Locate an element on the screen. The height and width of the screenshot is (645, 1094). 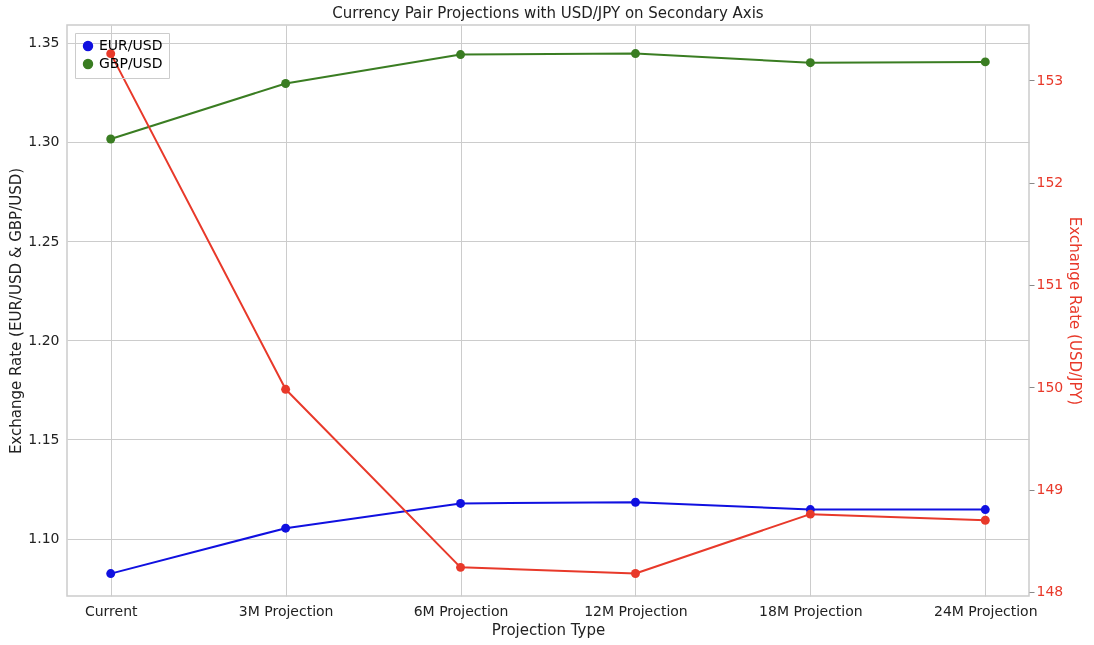
x-tick-label: 18M Projection is located at coordinates (811, 610).